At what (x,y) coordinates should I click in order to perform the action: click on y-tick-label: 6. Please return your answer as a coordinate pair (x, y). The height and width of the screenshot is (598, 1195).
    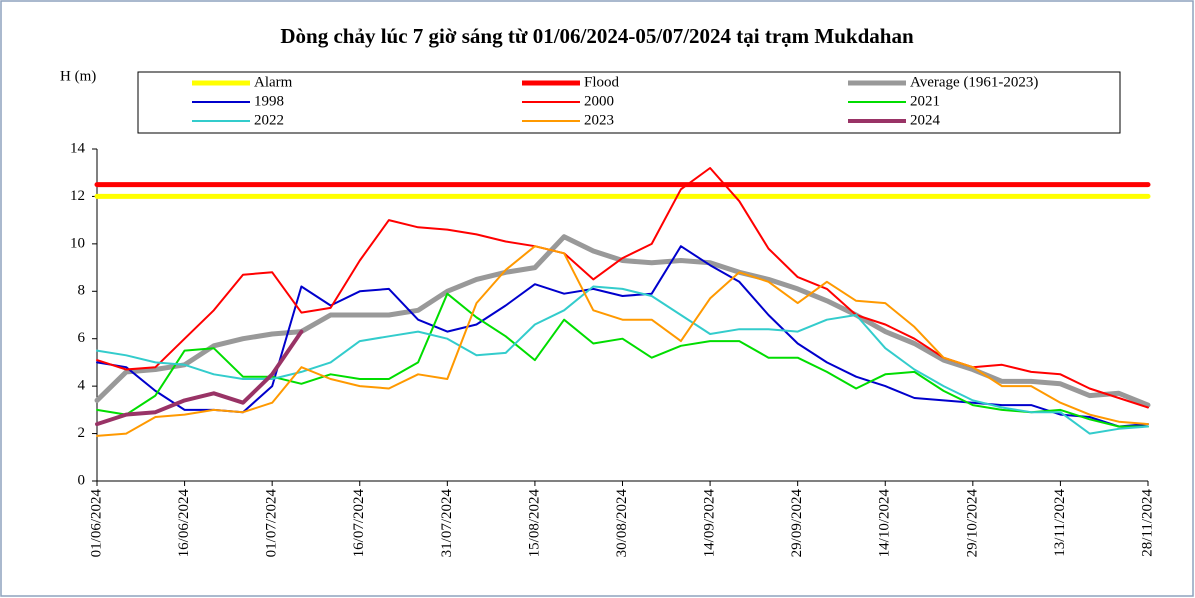
    Looking at the image, I should click on (82, 338).